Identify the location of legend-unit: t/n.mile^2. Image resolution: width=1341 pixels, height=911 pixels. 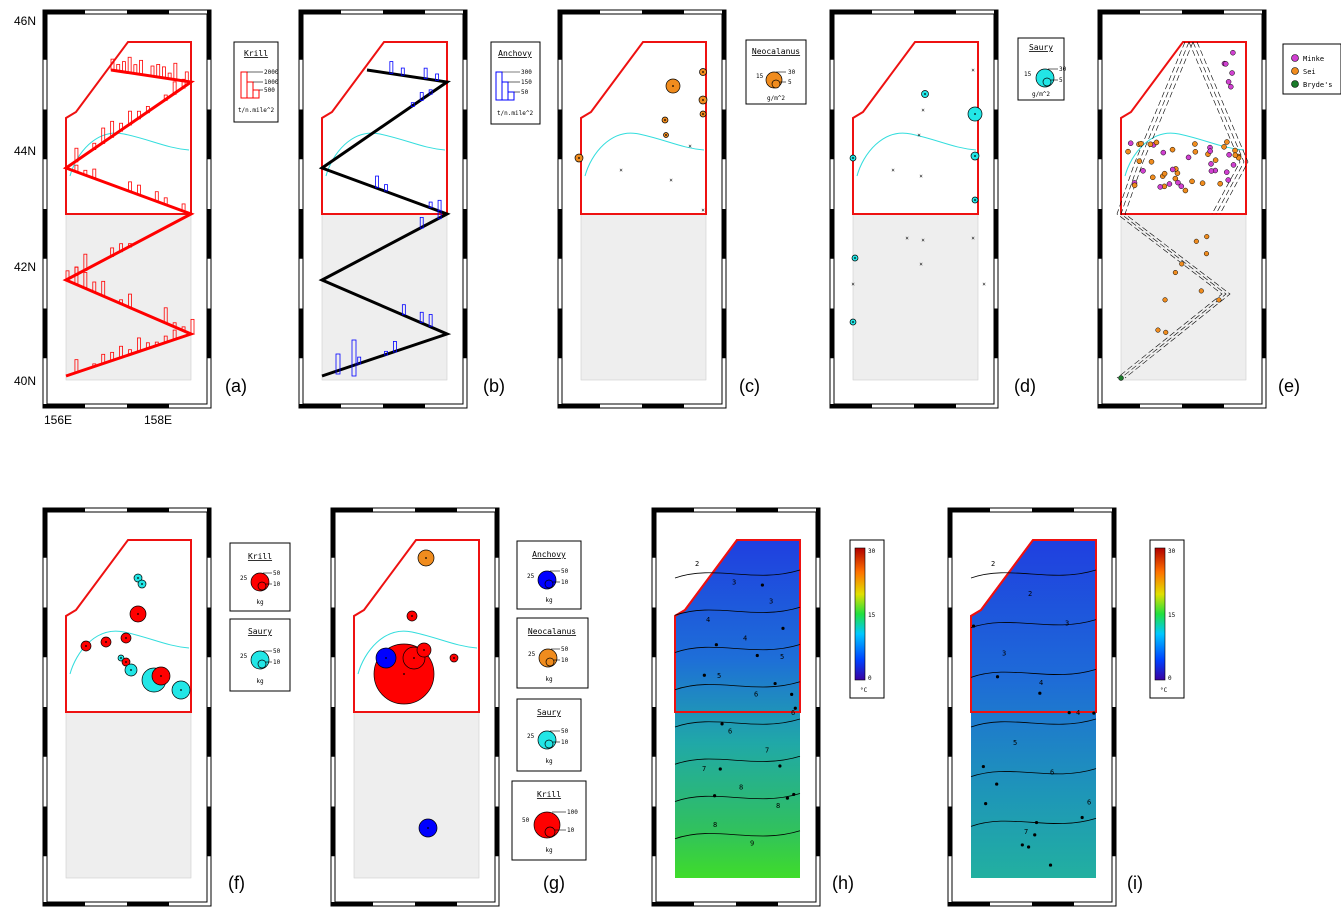
(256, 110).